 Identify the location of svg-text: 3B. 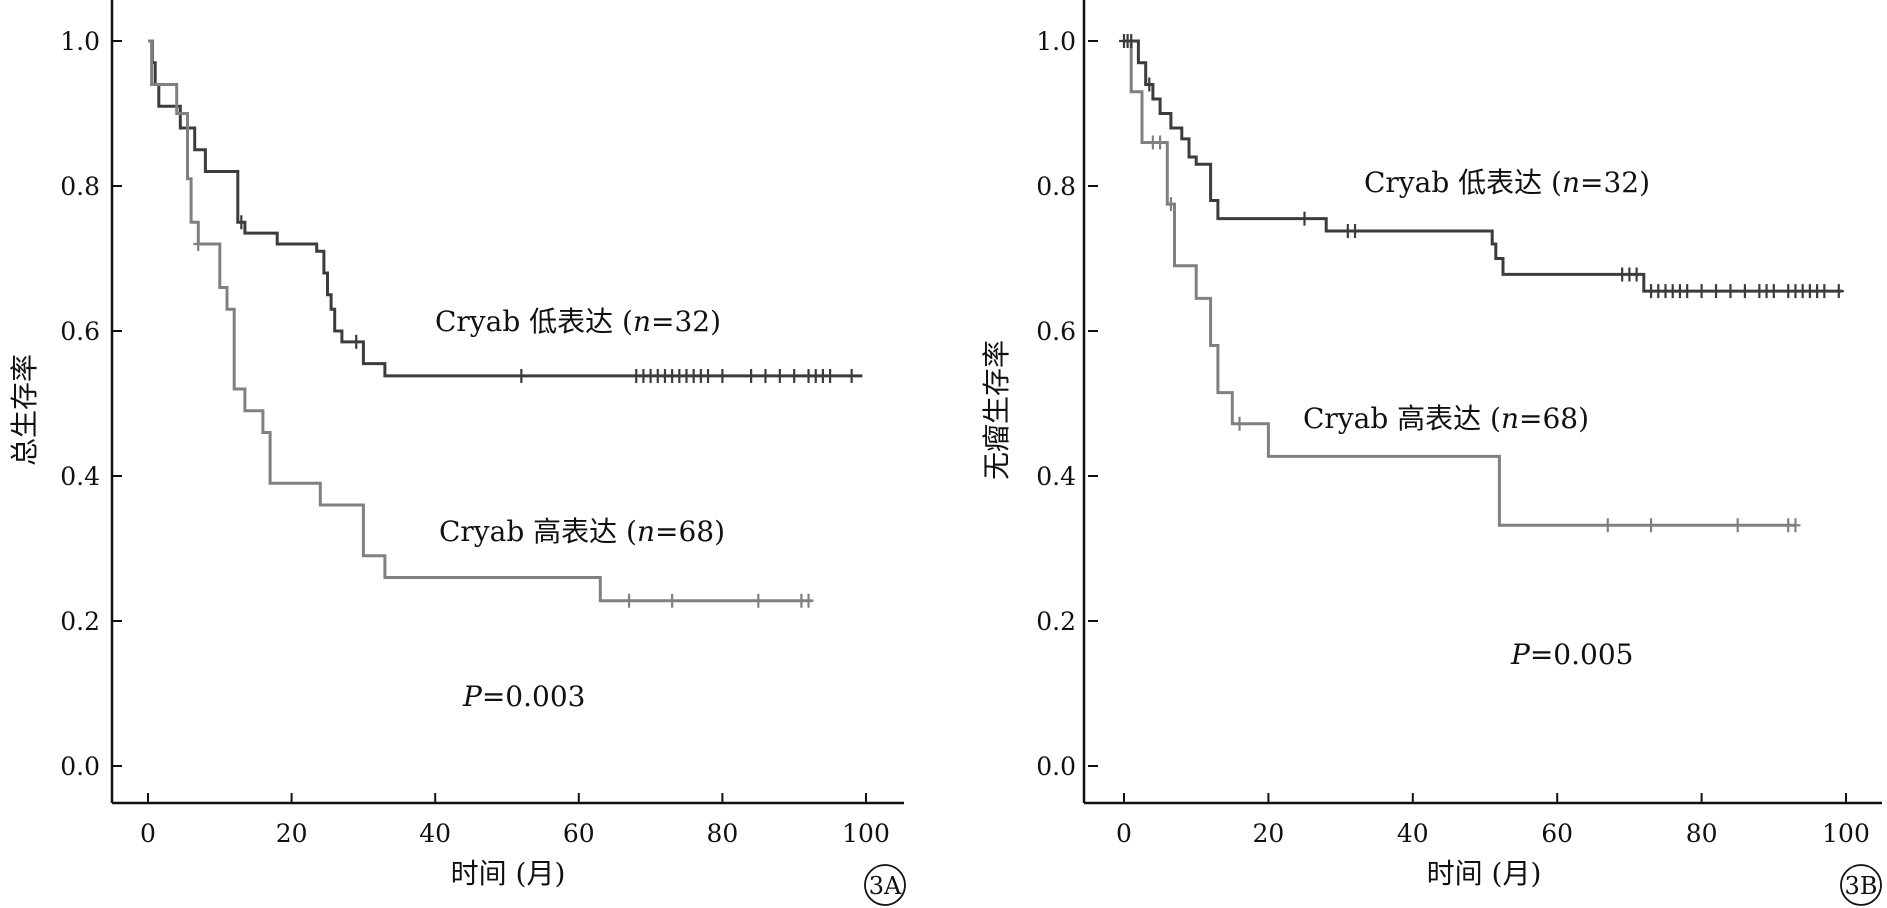
(1861, 886).